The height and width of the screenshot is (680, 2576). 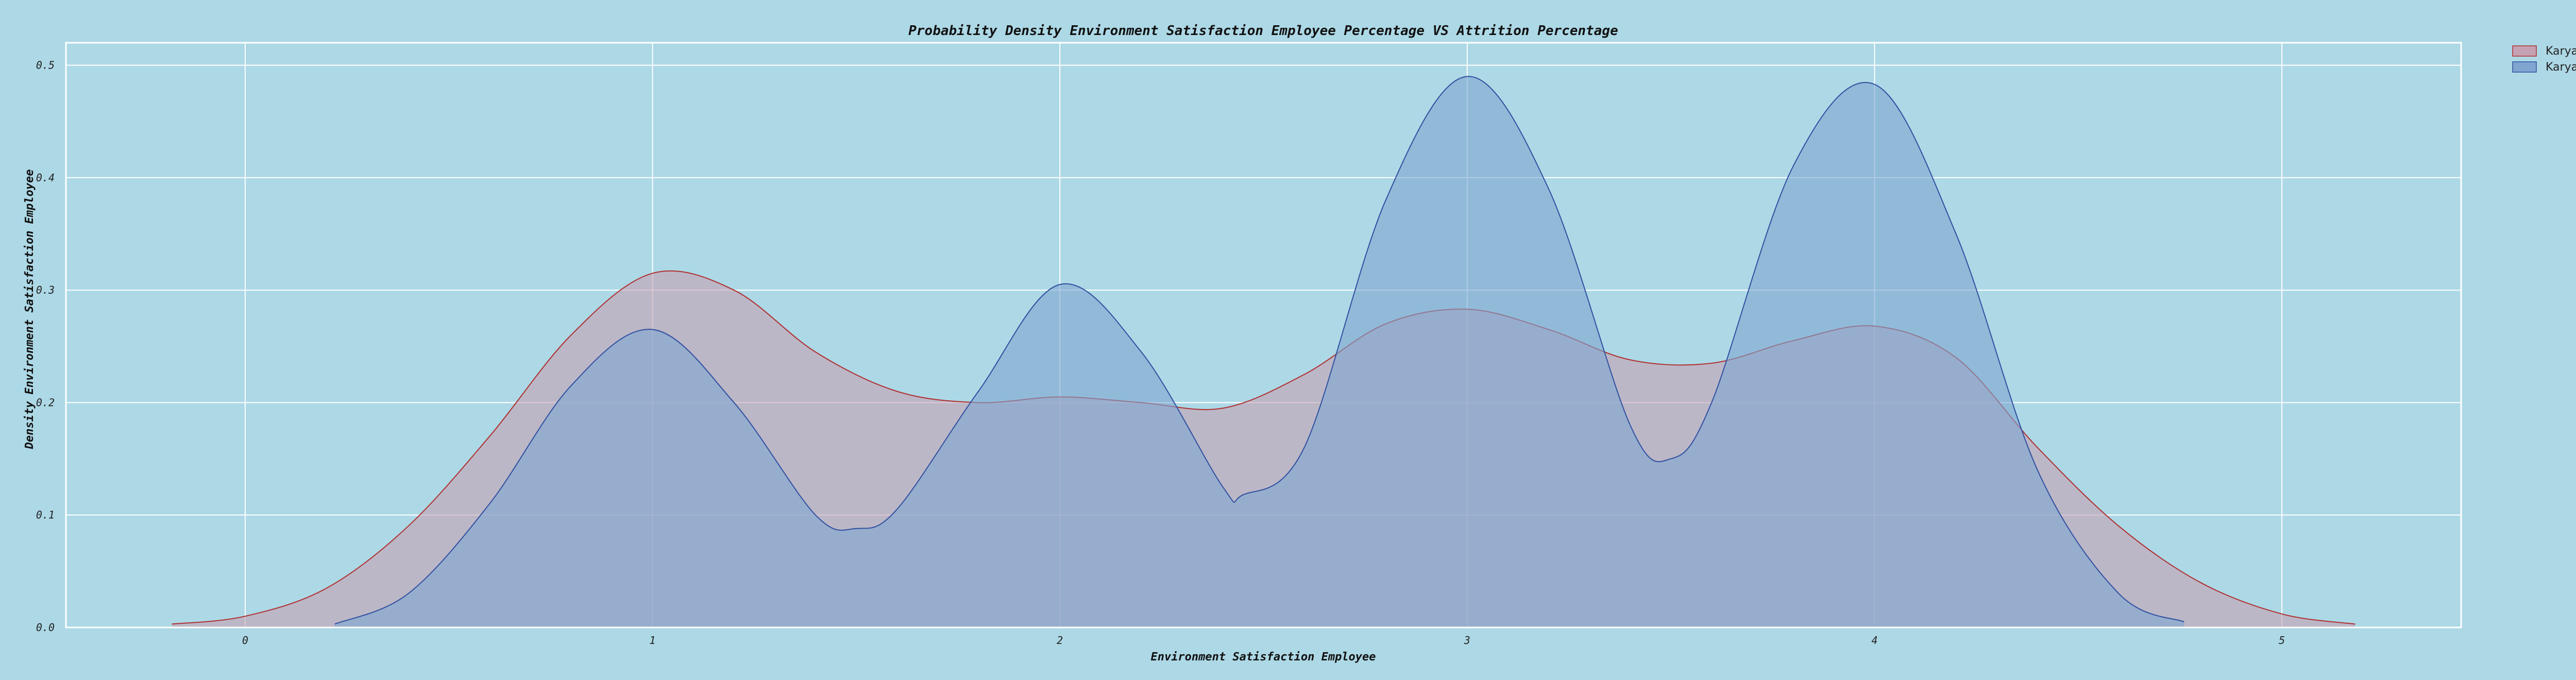 I want to click on y-tick-label: 0.2, so click(x=45, y=402).